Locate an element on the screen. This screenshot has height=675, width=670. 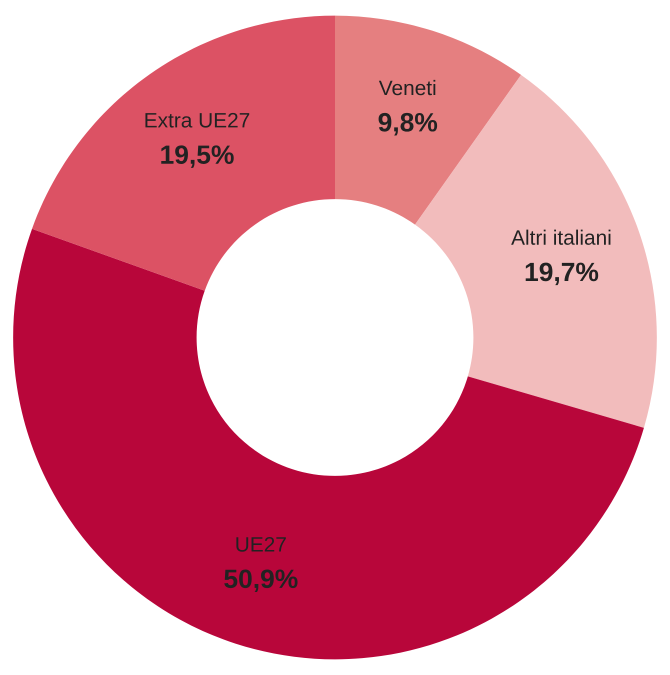
data-label: 19,7% is located at coordinates (562, 274).